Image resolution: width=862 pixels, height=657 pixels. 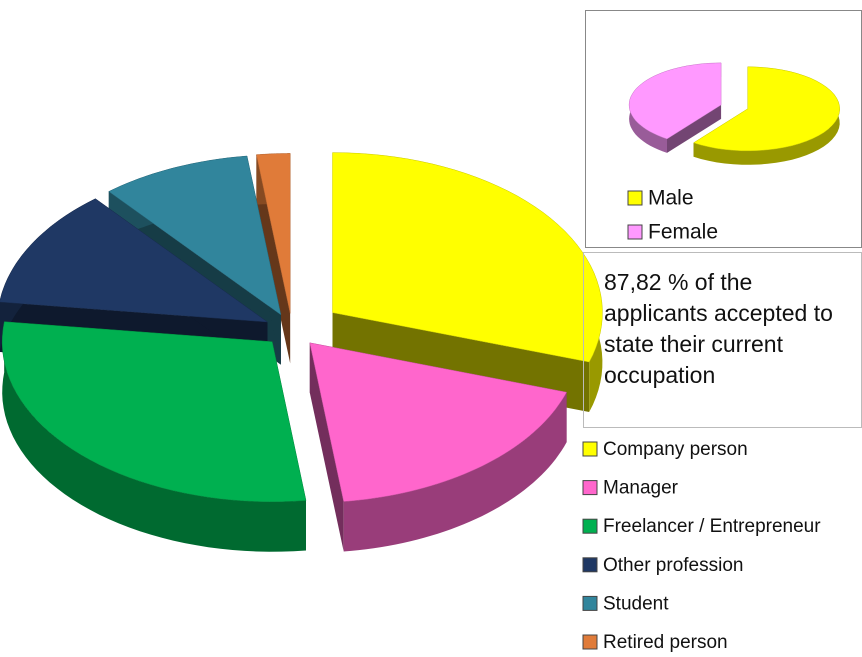 What do you see at coordinates (641, 488) in the screenshot?
I see `legend-label: Manager` at bounding box center [641, 488].